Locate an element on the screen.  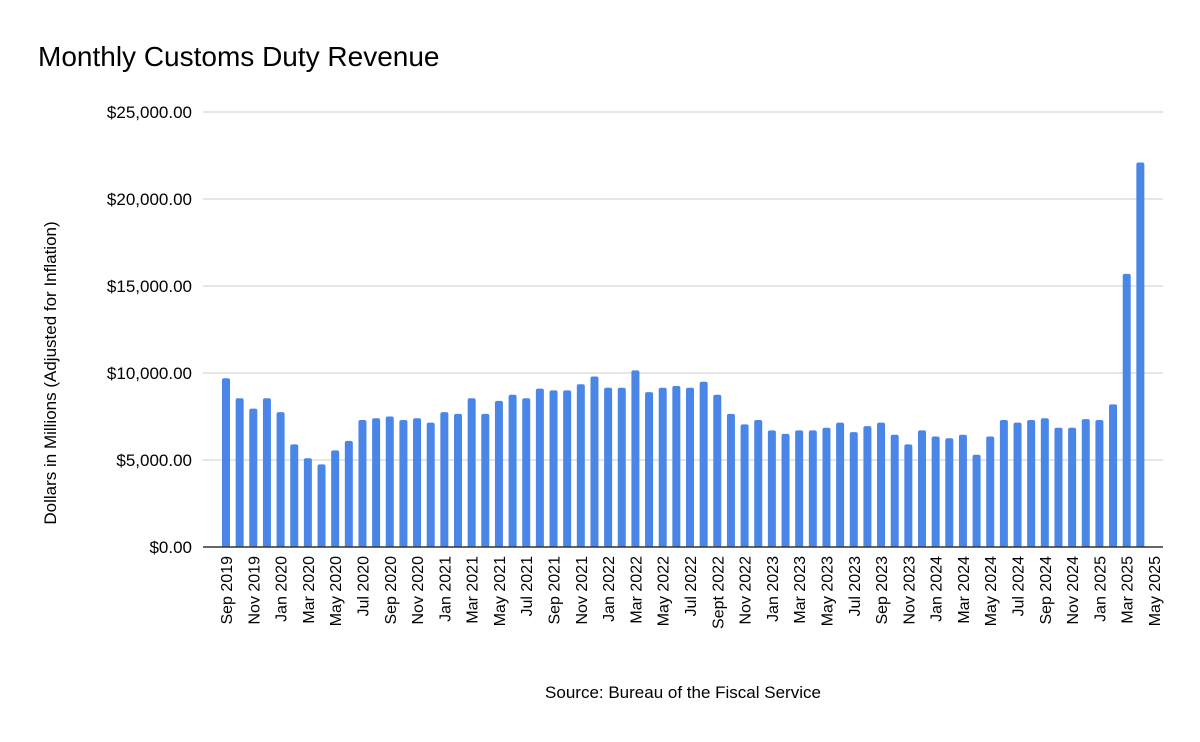
x-tick-label: May 2020 is located at coordinates (336, 591).